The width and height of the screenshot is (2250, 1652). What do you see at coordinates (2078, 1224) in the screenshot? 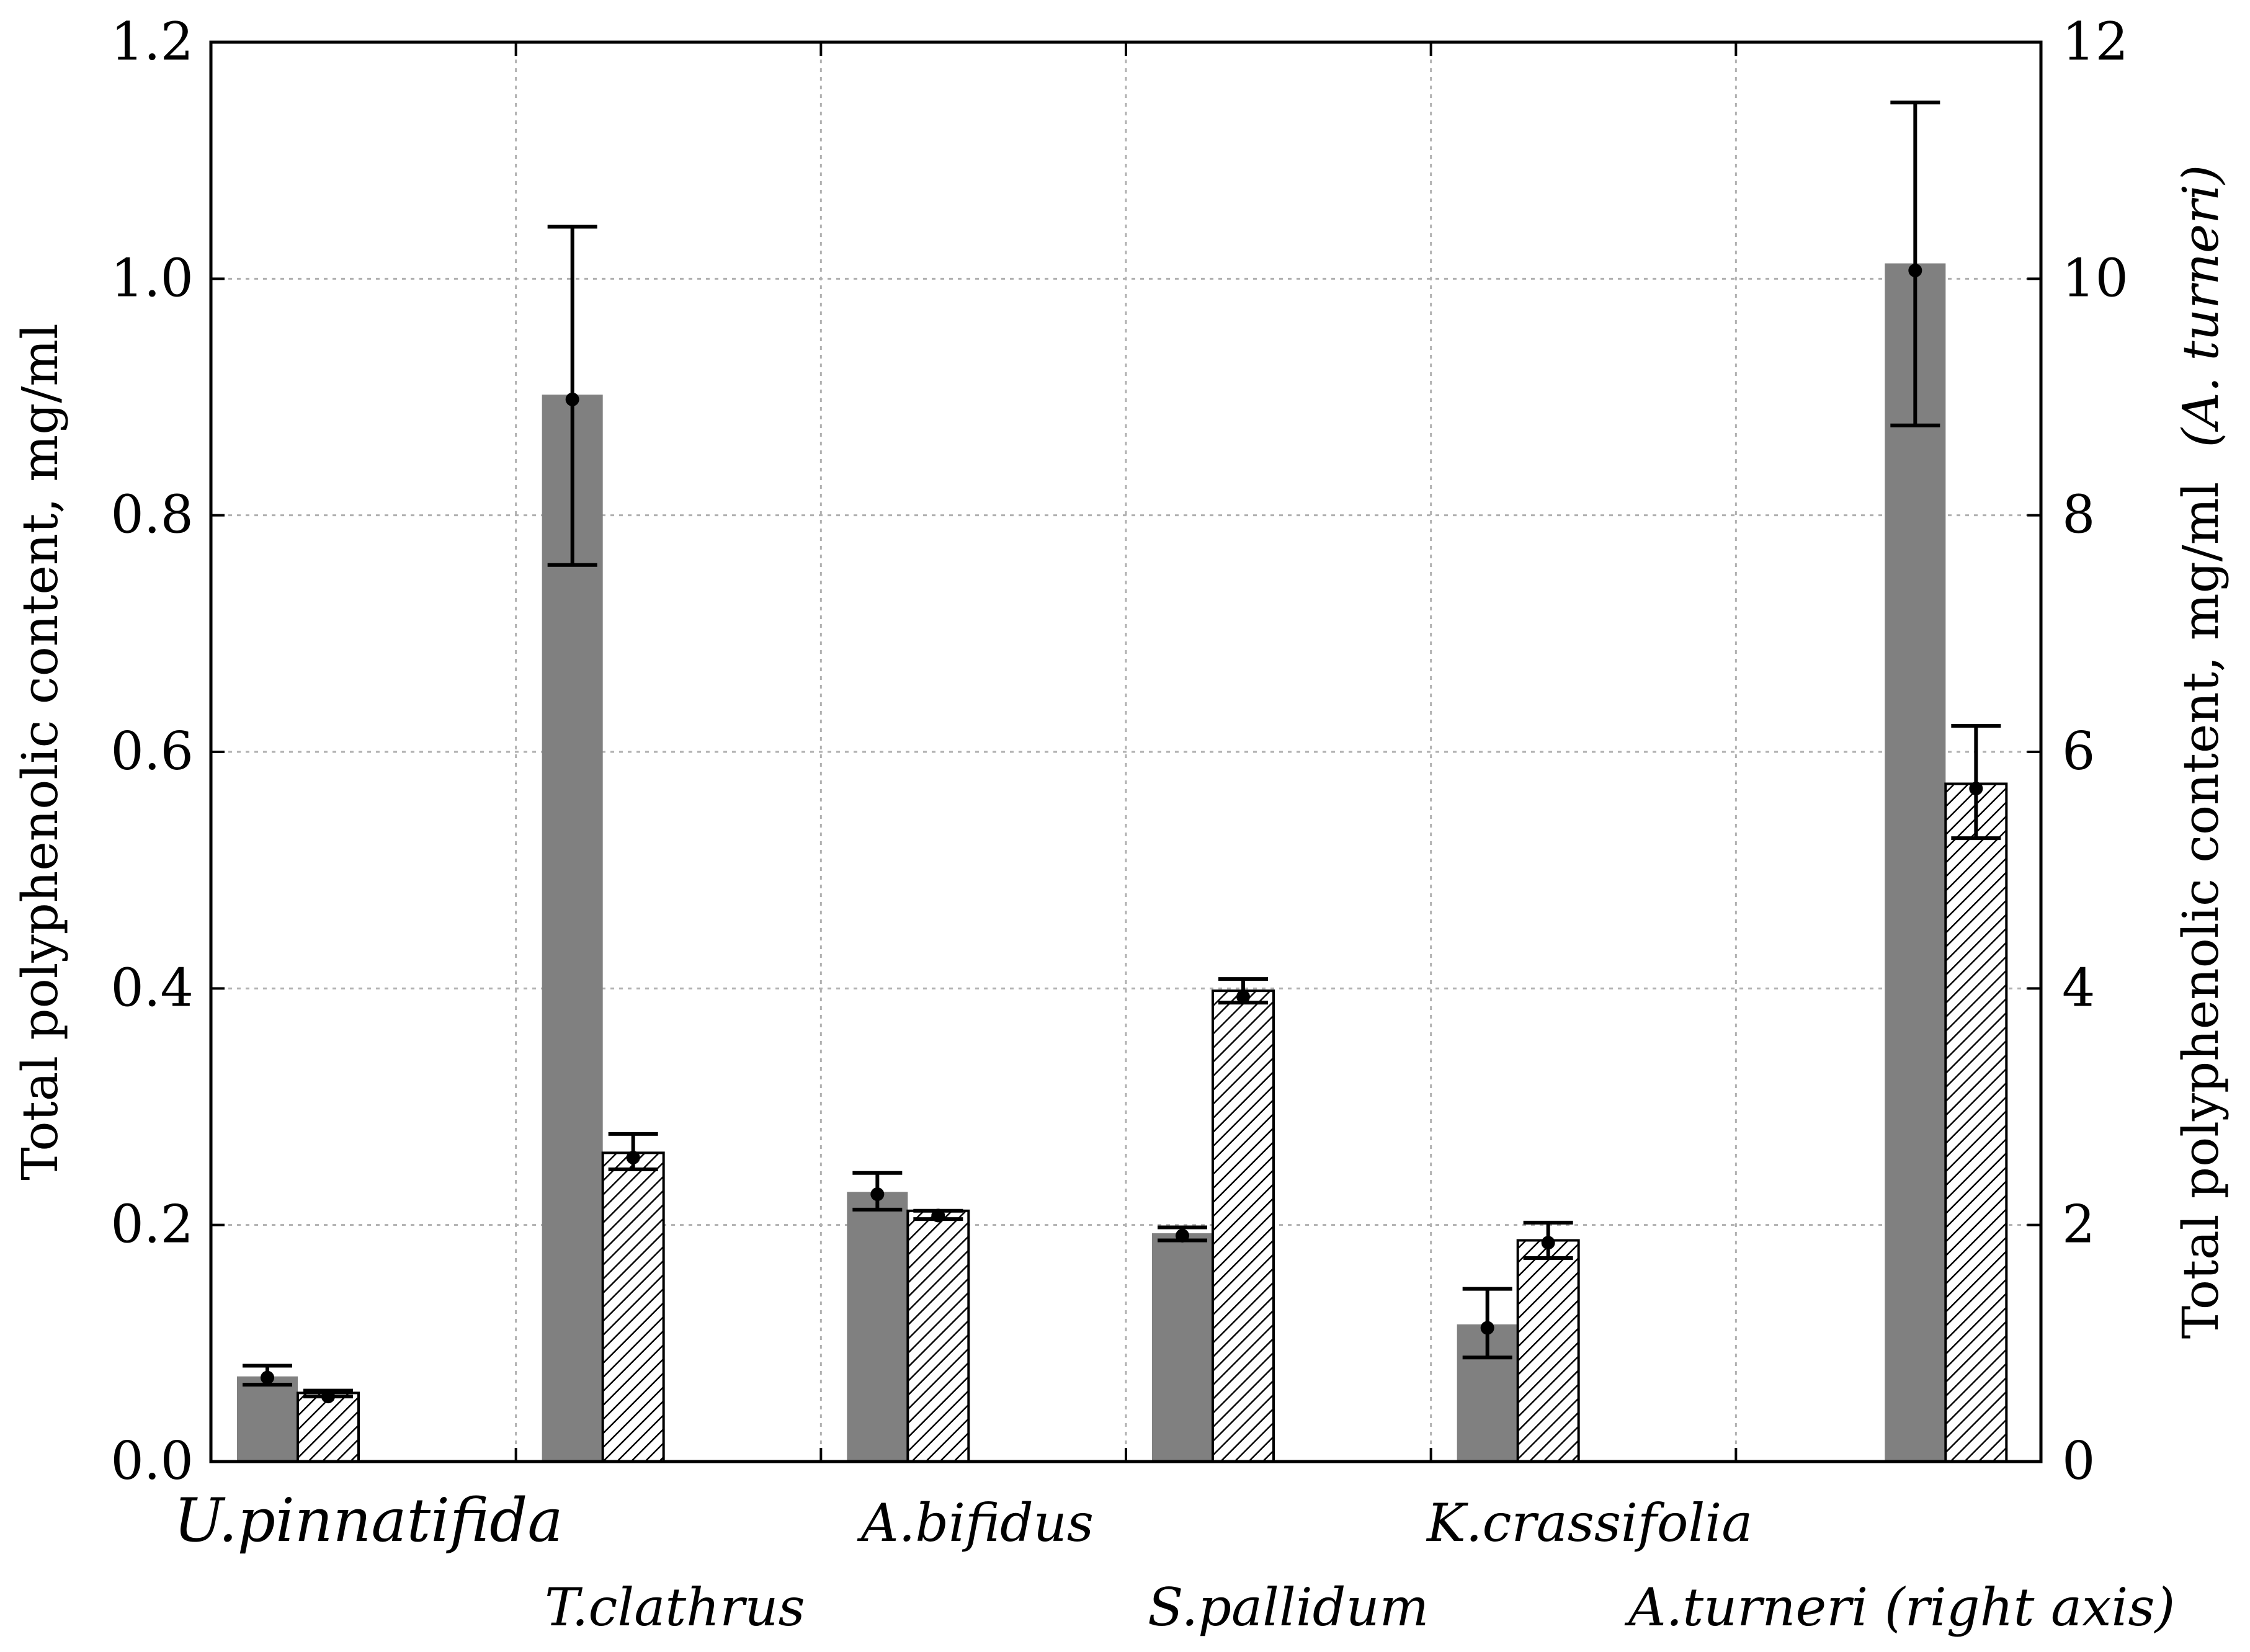
I see `right-tick-label: 2` at bounding box center [2078, 1224].